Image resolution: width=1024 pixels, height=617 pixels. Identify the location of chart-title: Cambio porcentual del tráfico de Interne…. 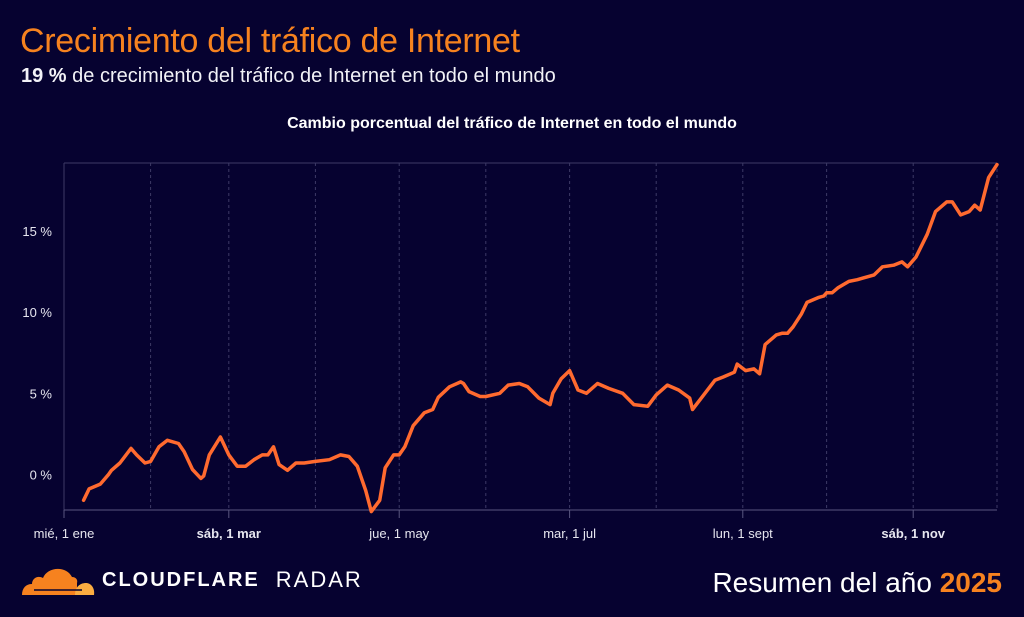
(512, 123).